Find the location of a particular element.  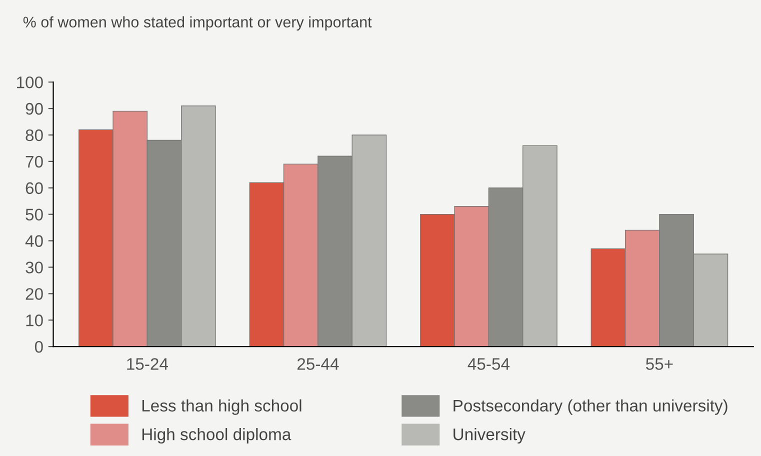

y-tick-label: 40 is located at coordinates (34, 241).